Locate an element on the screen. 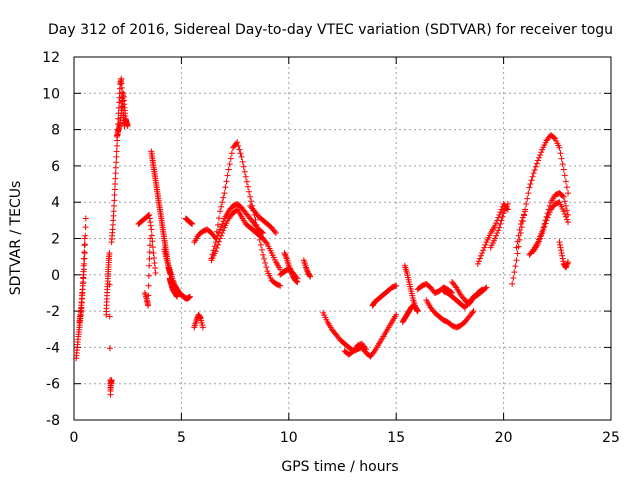 The image size is (640, 480). x-axis-title: GPS time / hours is located at coordinates (339, 467).